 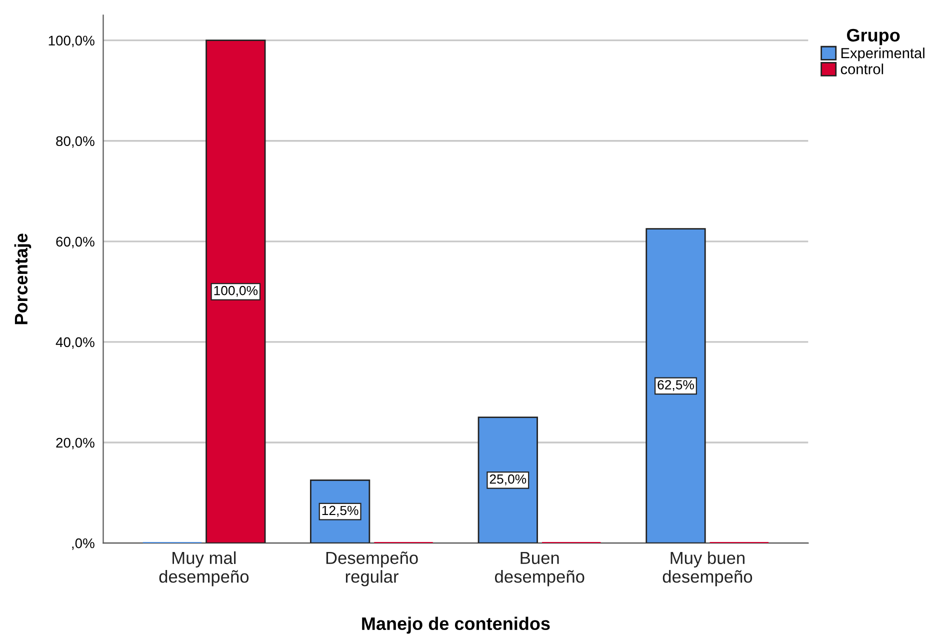 I want to click on x-tick-label: Muy mal desempeño, so click(x=204, y=568).